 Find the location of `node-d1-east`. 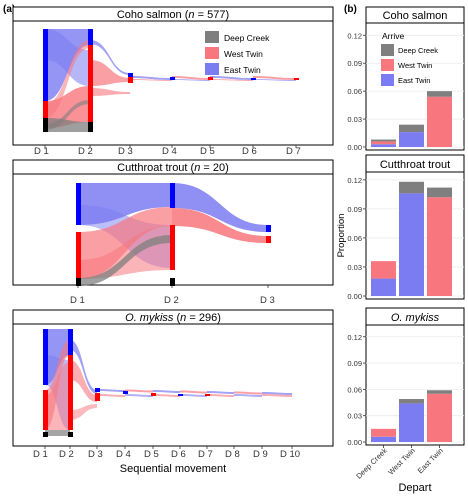

node-d1-east is located at coordinates (45, 357).